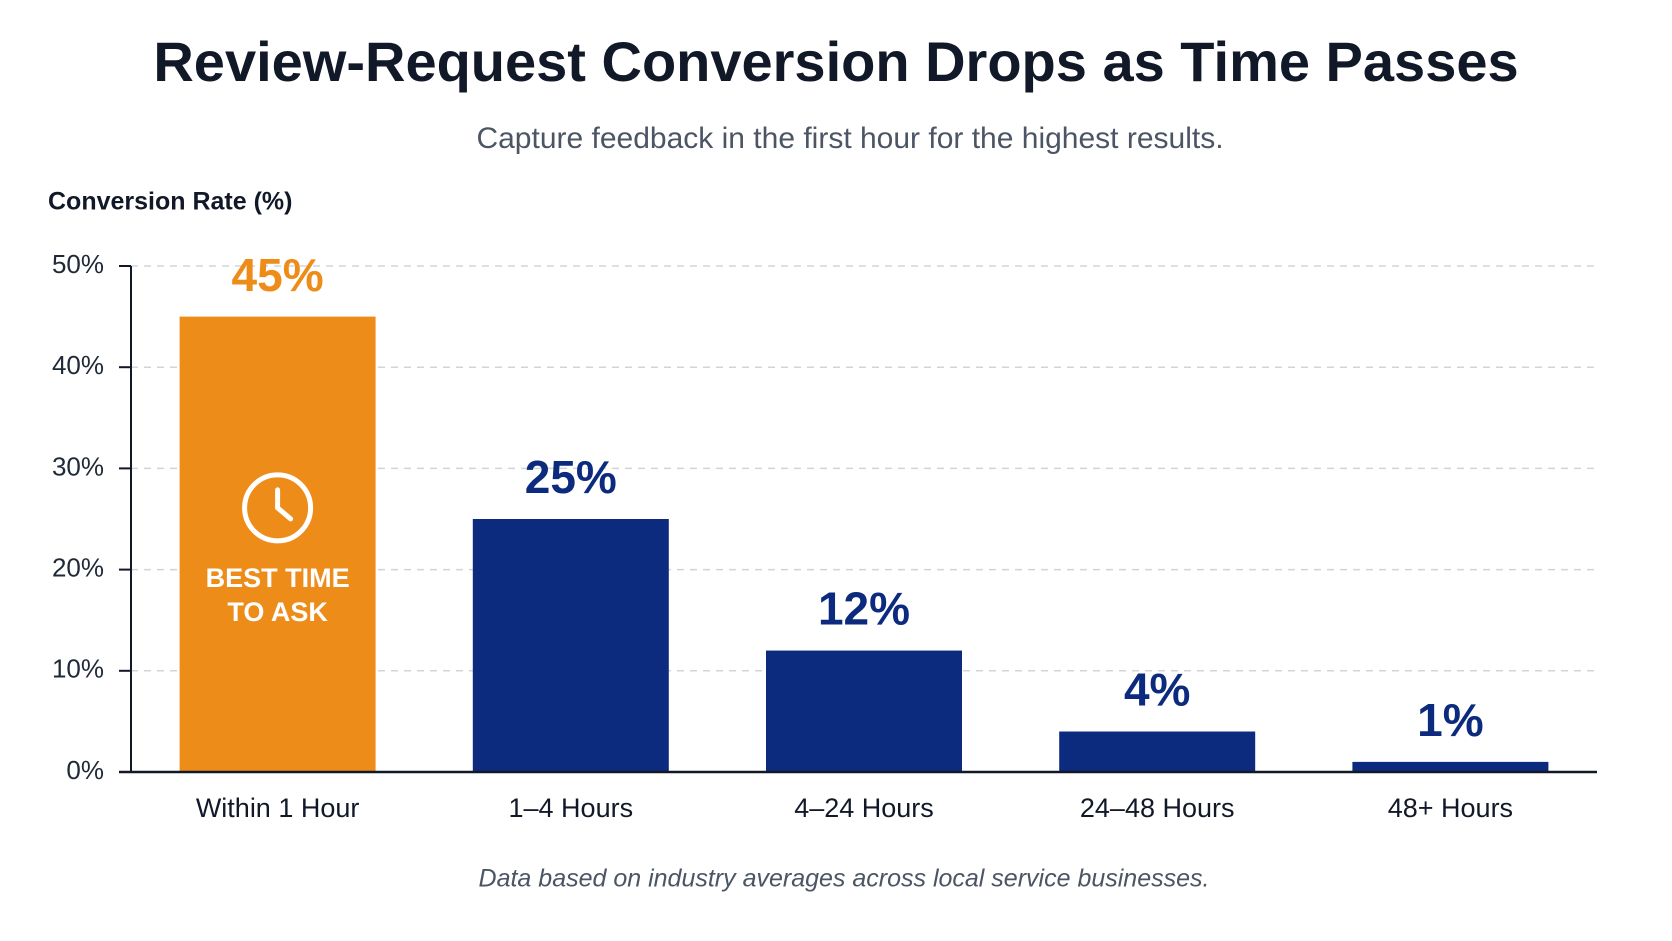  What do you see at coordinates (78, 567) in the screenshot?
I see `y-tick-label: 20%` at bounding box center [78, 567].